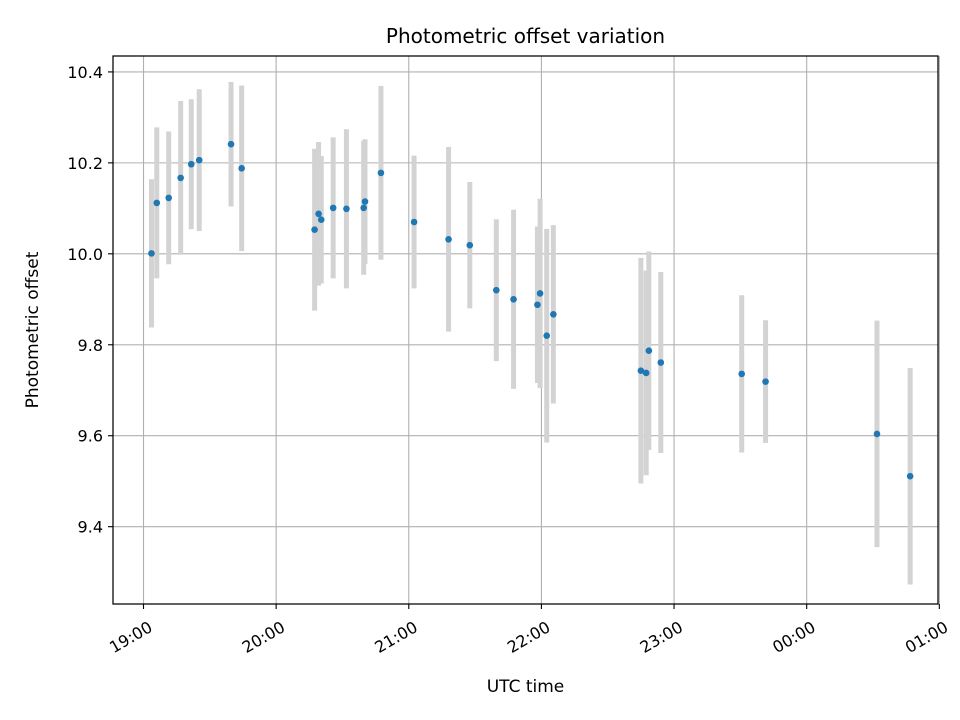 Image resolution: width=960 pixels, height=720 pixels. I want to click on y-tick-label: 10.0, so click(85, 254).